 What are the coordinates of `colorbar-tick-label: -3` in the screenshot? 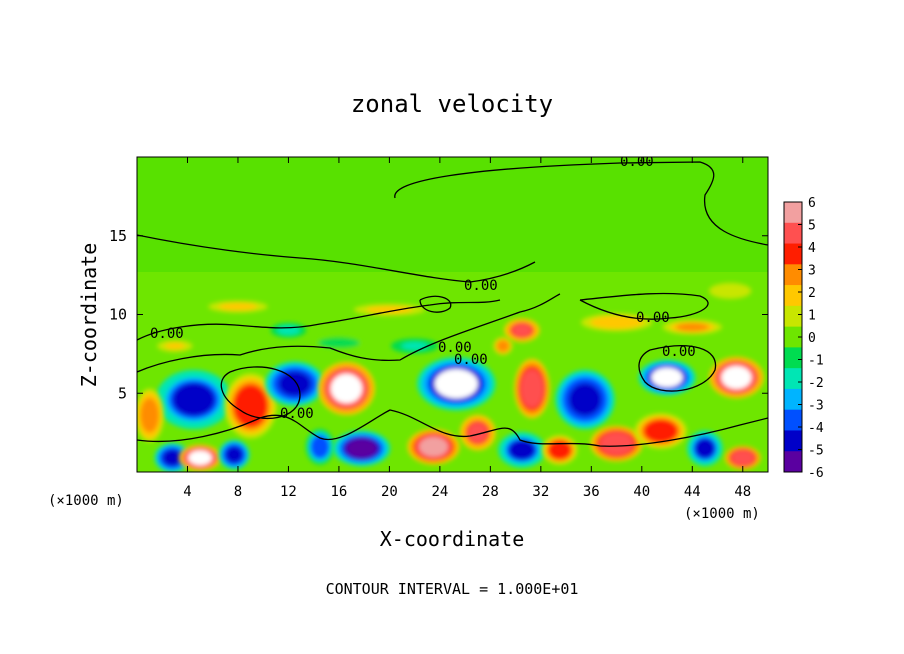 It's located at (816, 406).